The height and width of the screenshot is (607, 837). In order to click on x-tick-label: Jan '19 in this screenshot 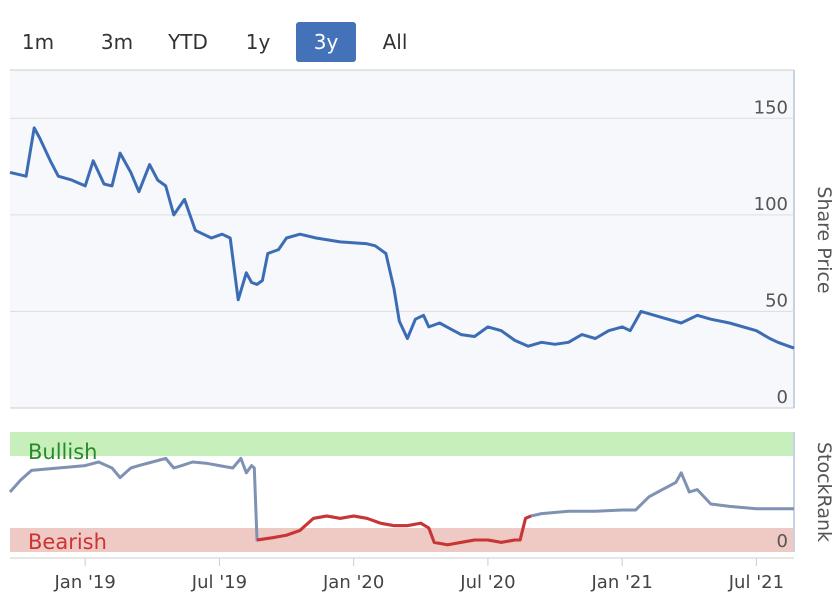, I will do `click(85, 582)`.